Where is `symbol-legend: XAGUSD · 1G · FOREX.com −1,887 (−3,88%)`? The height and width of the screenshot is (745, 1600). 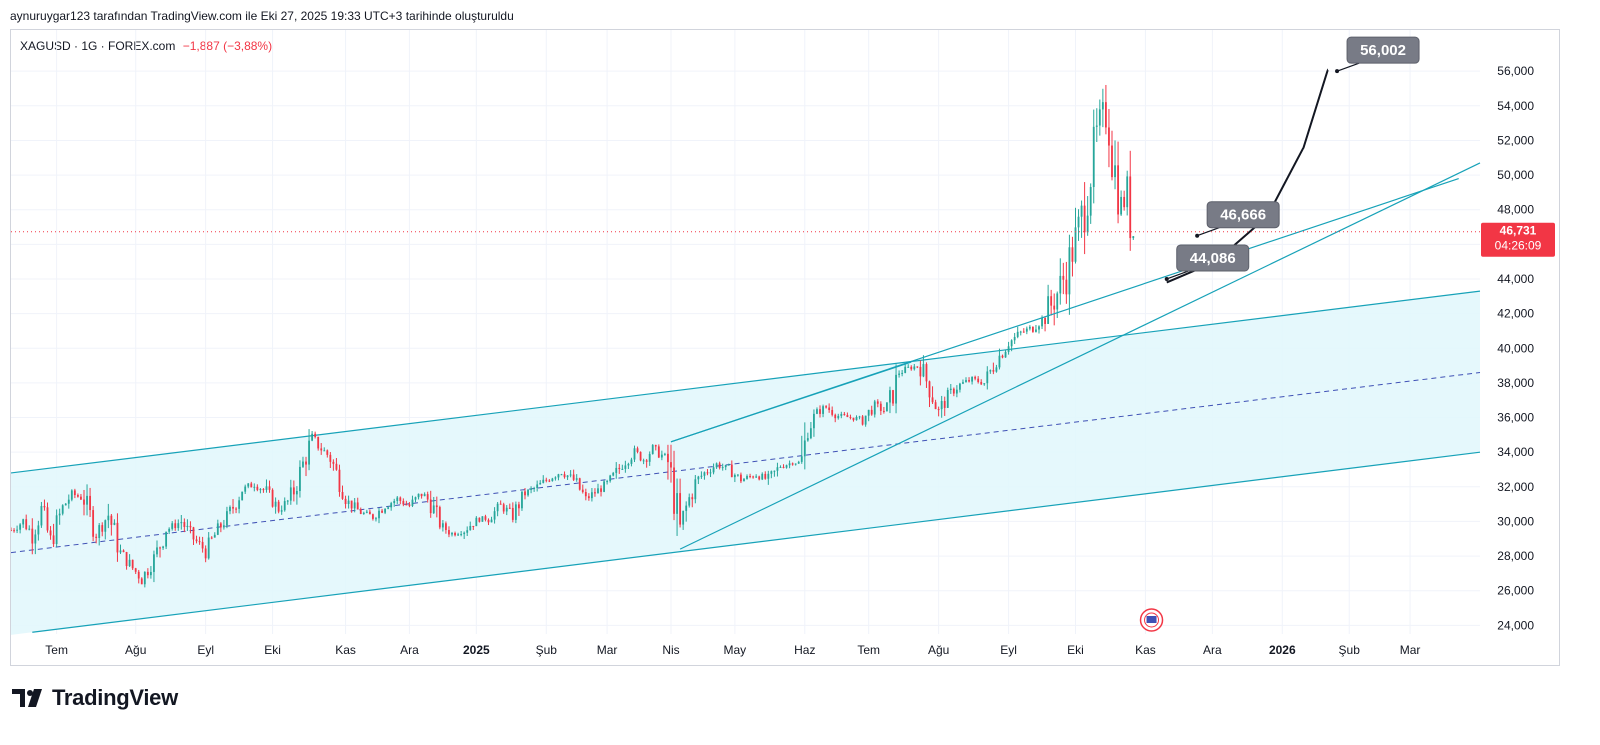 symbol-legend: XAGUSD · 1G · FOREX.com −1,887 (−3,88%) is located at coordinates (146, 46).